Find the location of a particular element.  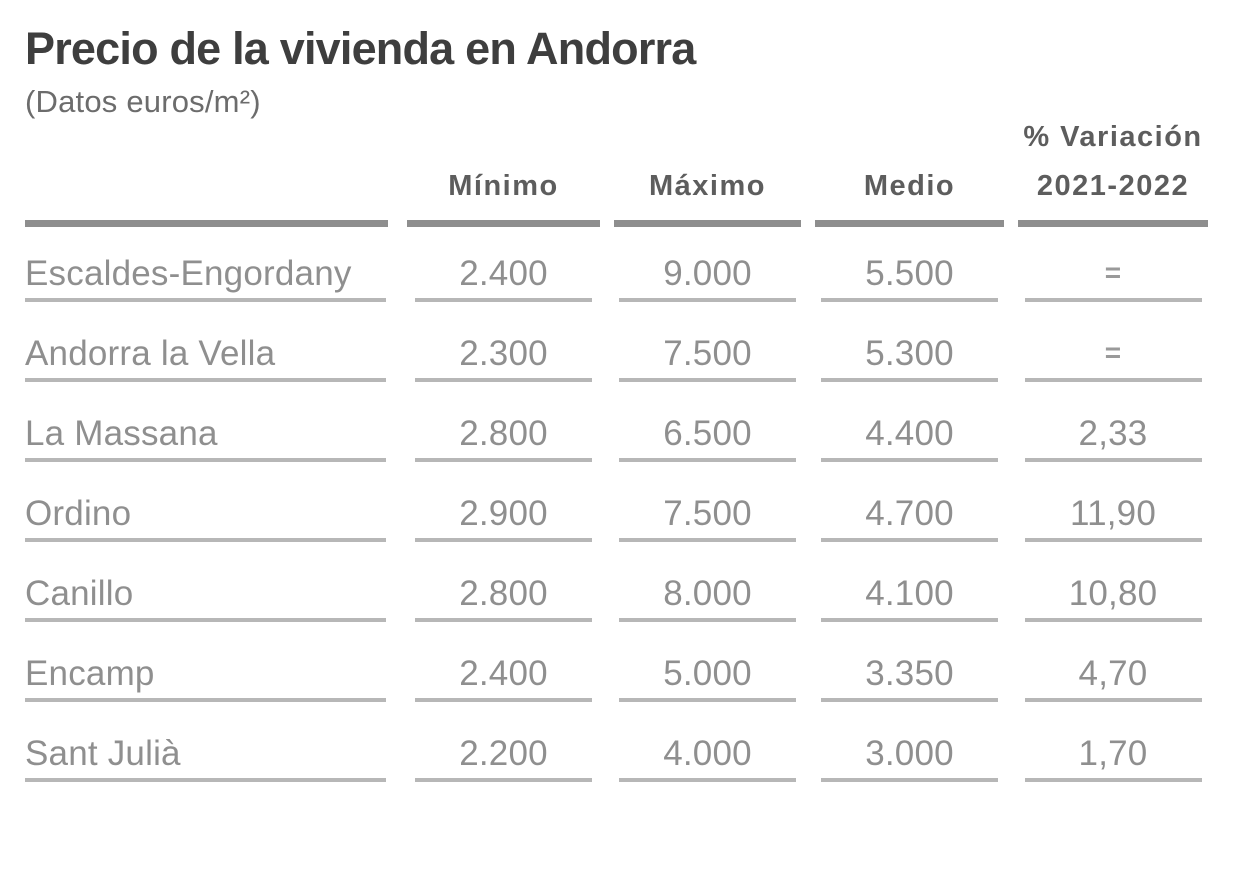

med-value-text: 4.700 is located at coordinates (909, 514).